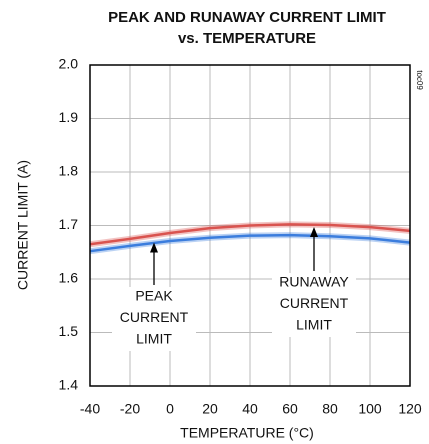 Image resolution: width=429 pixels, height=444 pixels. What do you see at coordinates (23, 225) in the screenshot?
I see `y-axis-label: CURRENT LIMIT (A)` at bounding box center [23, 225].